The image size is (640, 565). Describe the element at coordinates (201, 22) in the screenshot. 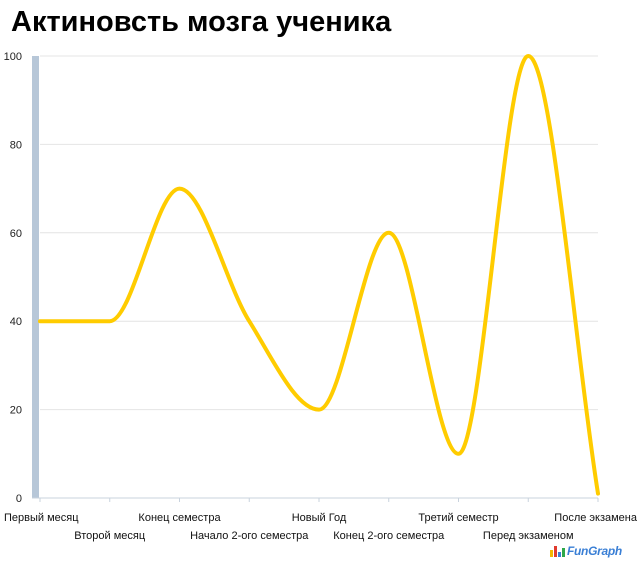

I see `chart-title: Актиновсть мозга ученика` at that location.